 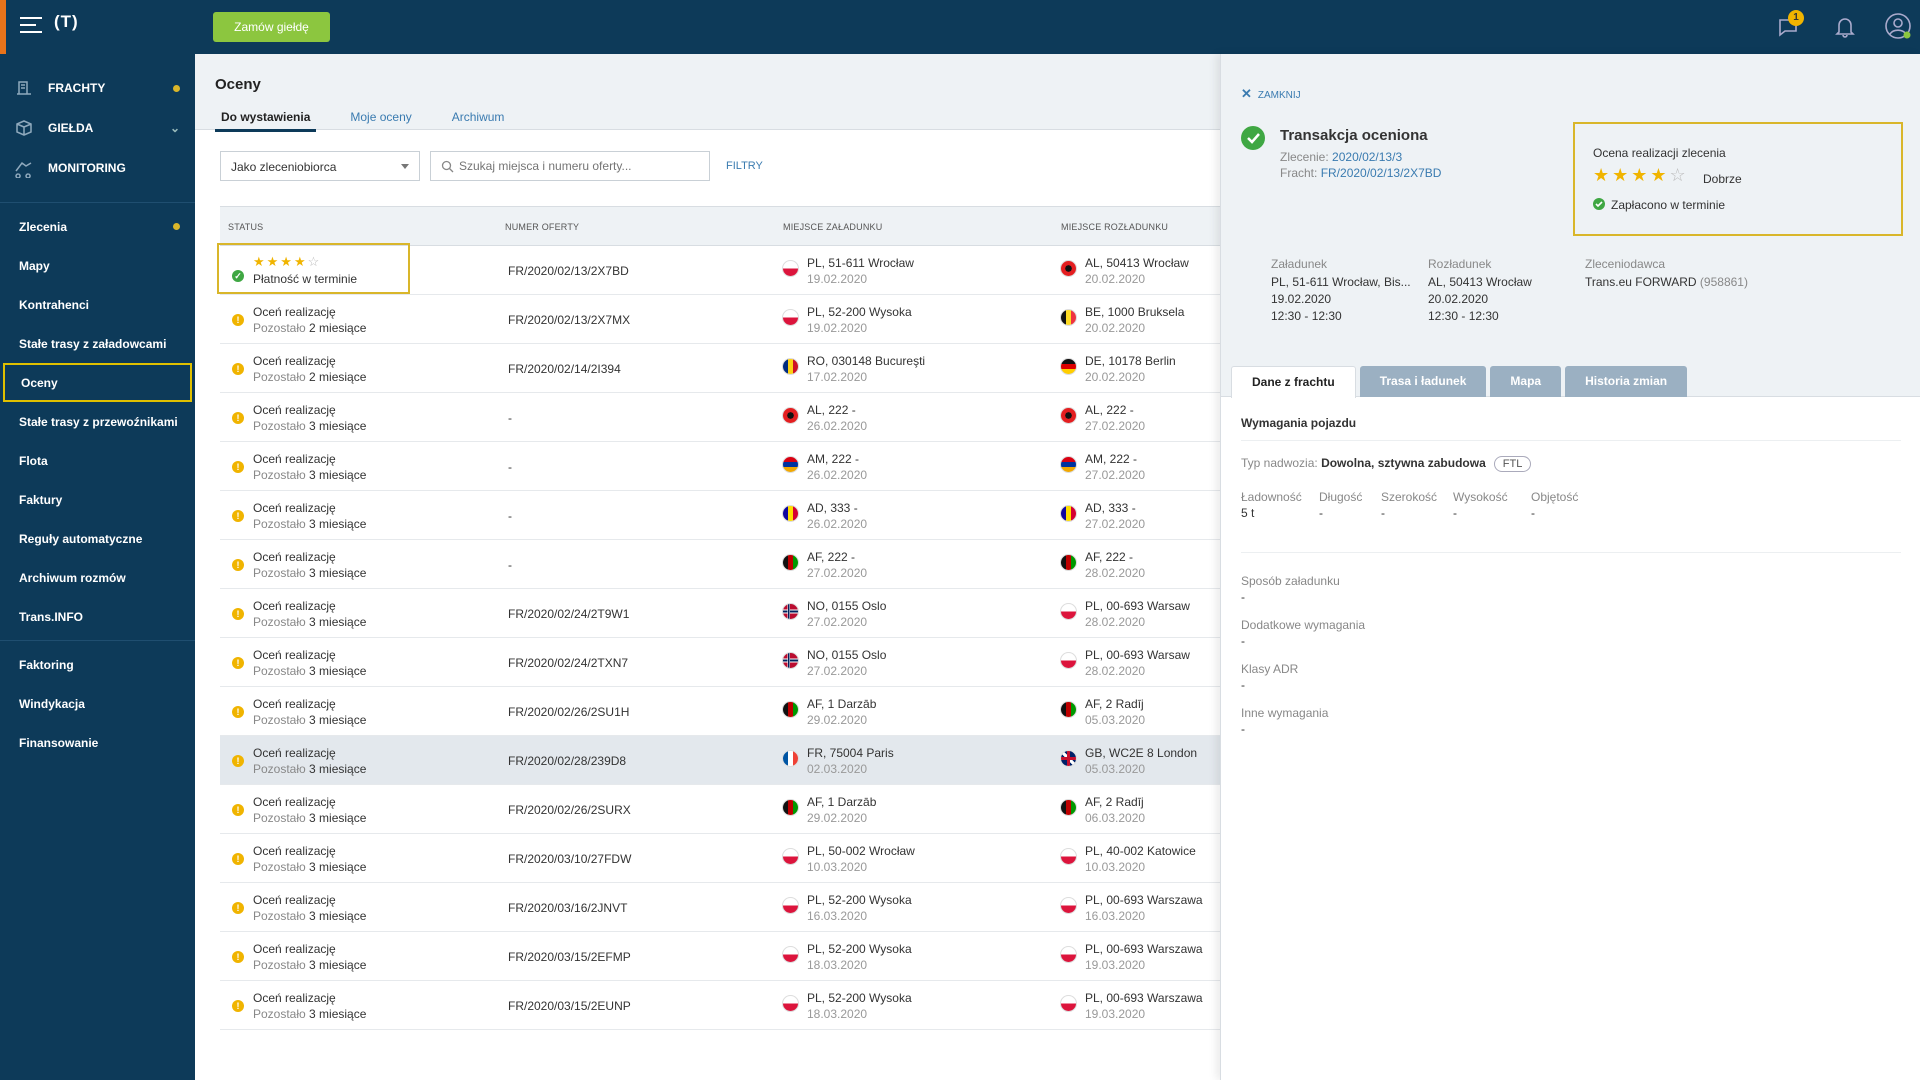 I want to click on column-header: STATUS, so click(x=246, y=227).